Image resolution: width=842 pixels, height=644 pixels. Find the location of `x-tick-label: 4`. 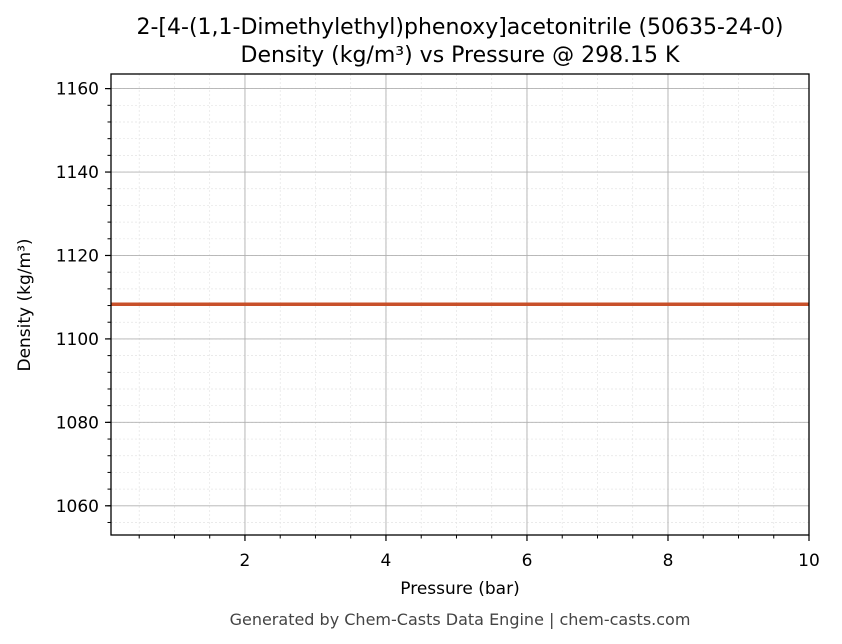

x-tick-label: 4 is located at coordinates (386, 561).